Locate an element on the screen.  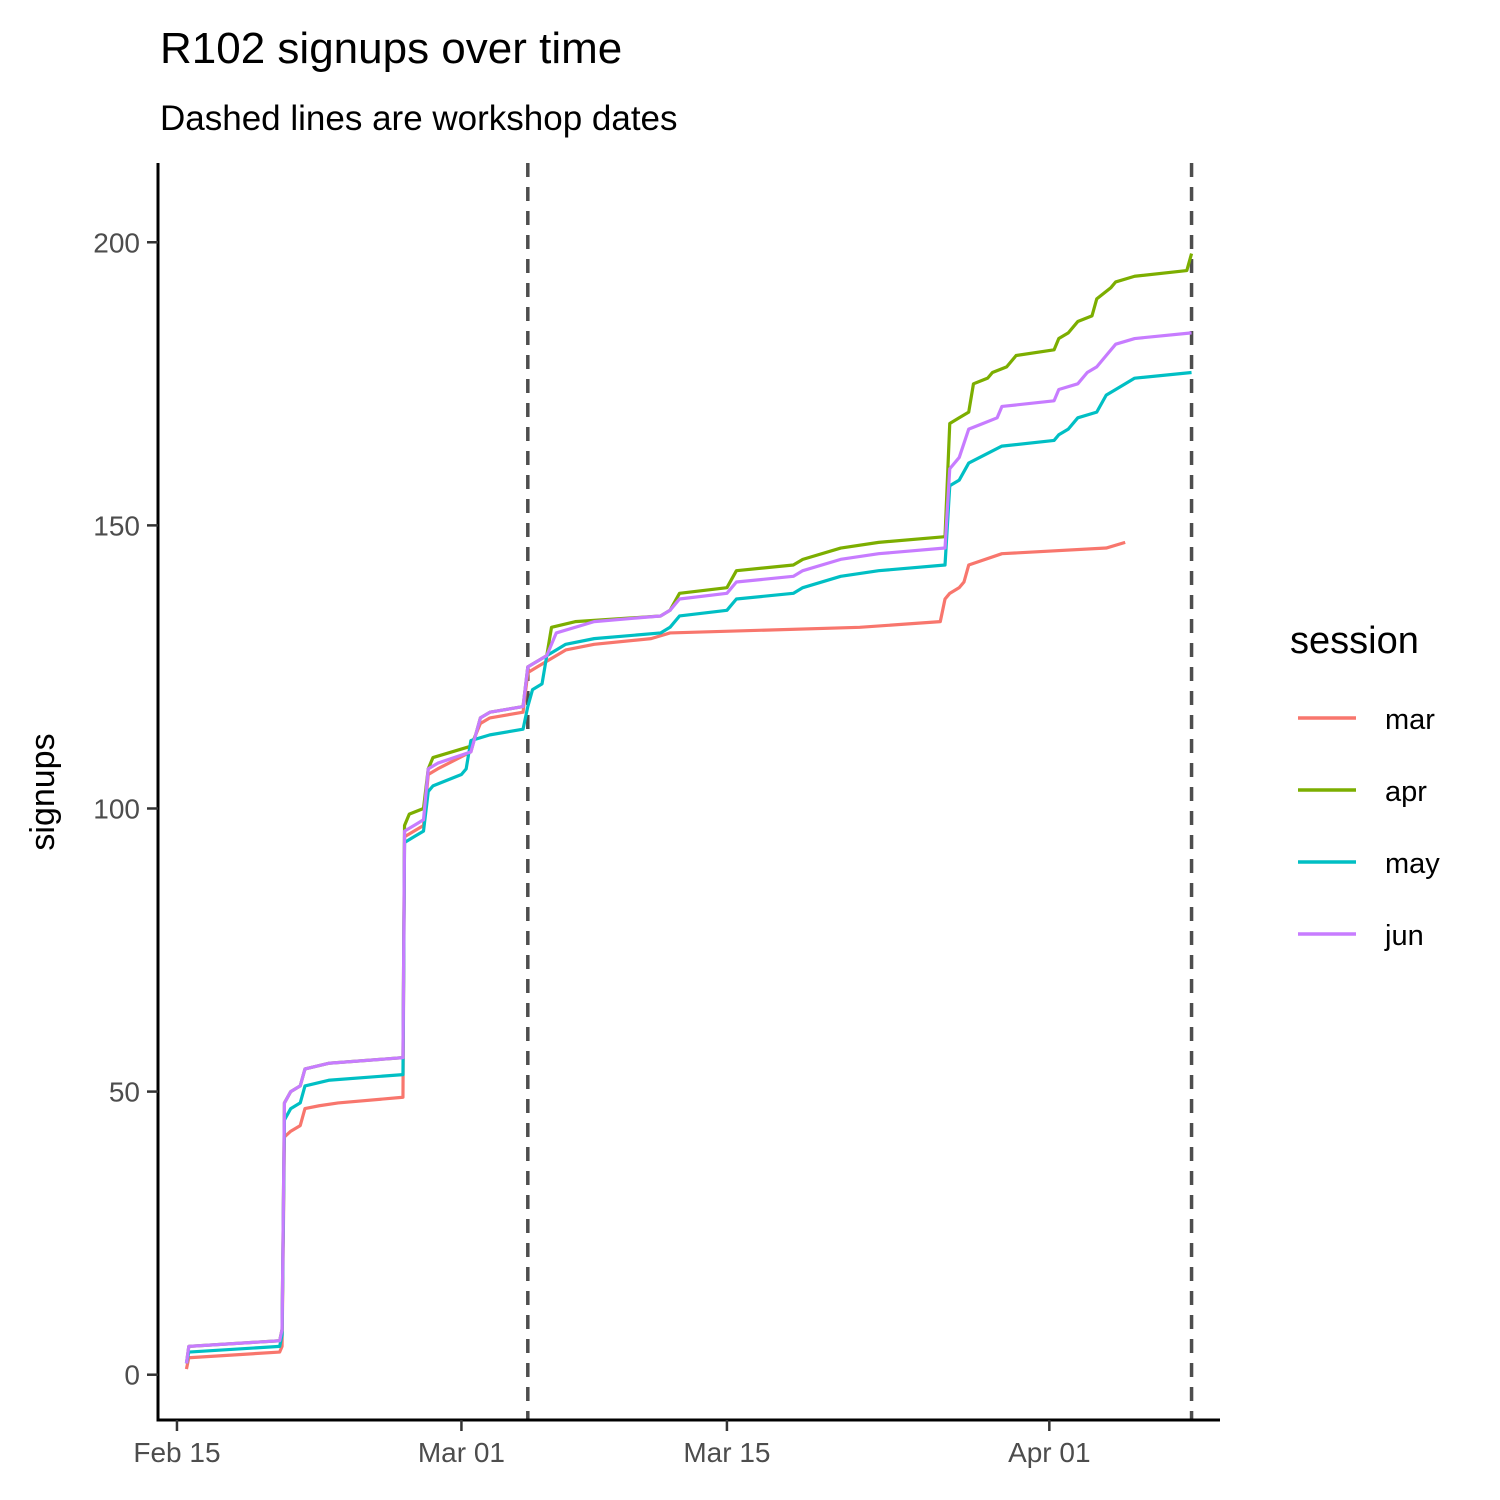
legend-label-may: may is located at coordinates (1412, 864).